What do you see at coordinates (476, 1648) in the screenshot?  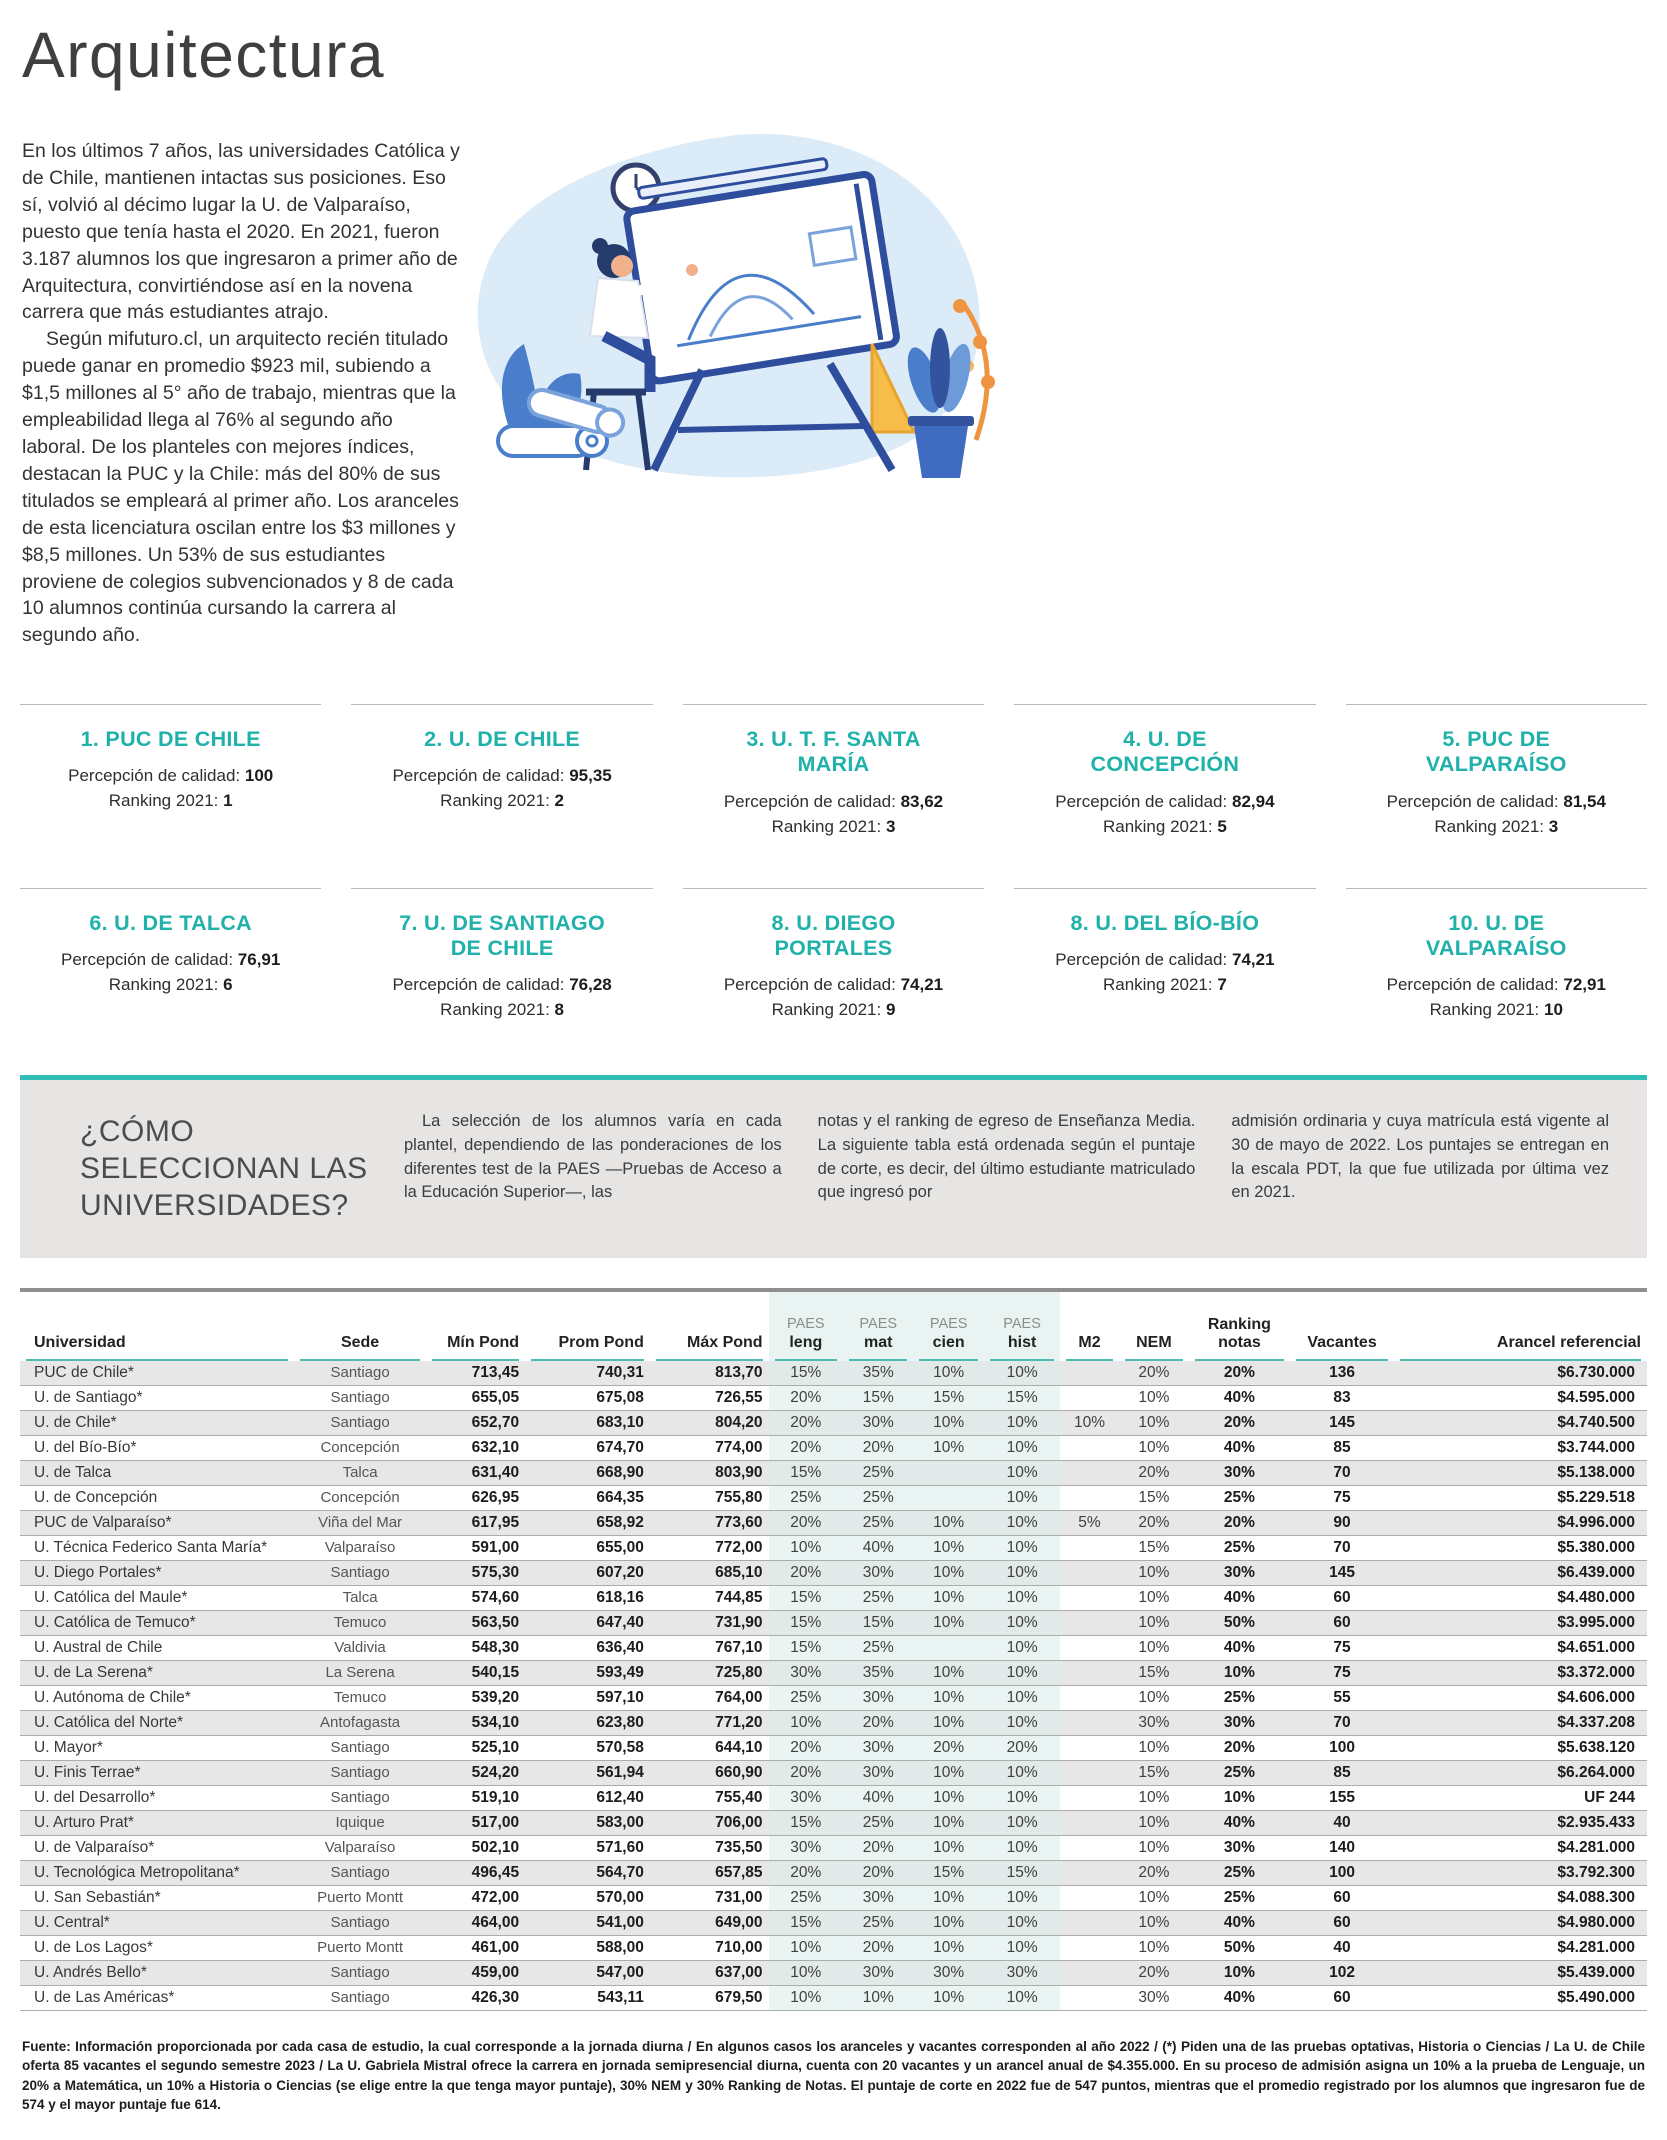 I see `cell-min-pond: 548,30` at bounding box center [476, 1648].